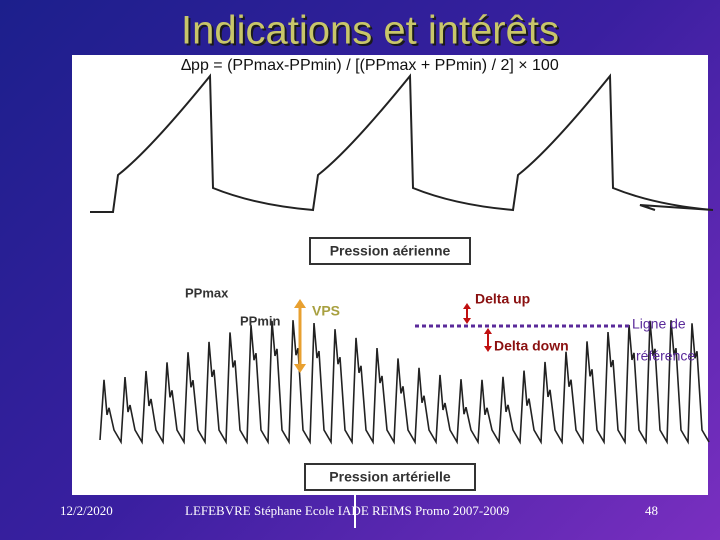 This screenshot has height=540, width=720. What do you see at coordinates (86, 510) in the screenshot?
I see `footer-date: 12/2/2020` at bounding box center [86, 510].